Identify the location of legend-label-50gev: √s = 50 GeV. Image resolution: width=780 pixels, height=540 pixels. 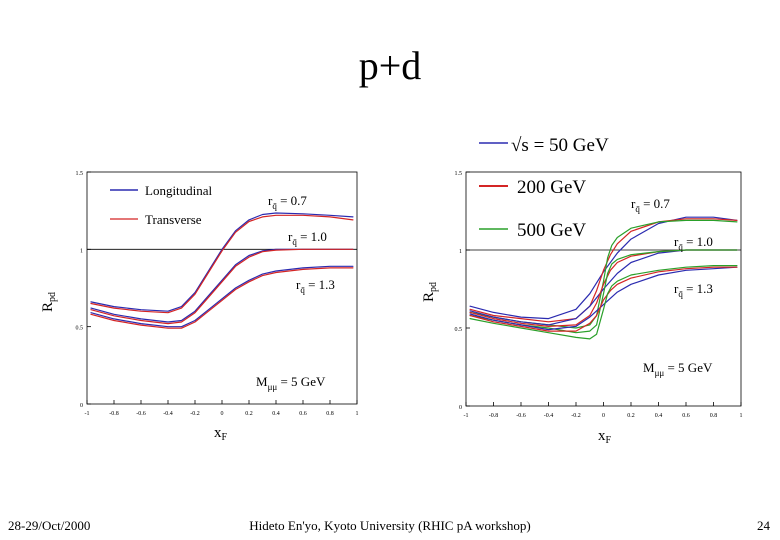
(560, 145).